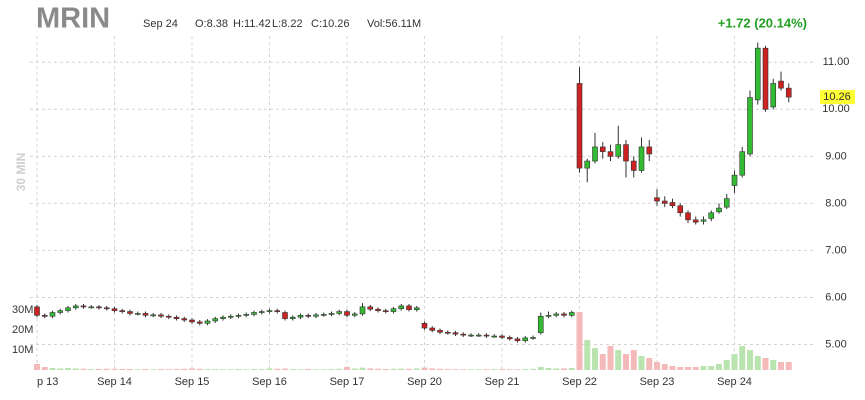 Image resolution: width=865 pixels, height=400 pixels. I want to click on info: H:11.42, so click(252, 24).